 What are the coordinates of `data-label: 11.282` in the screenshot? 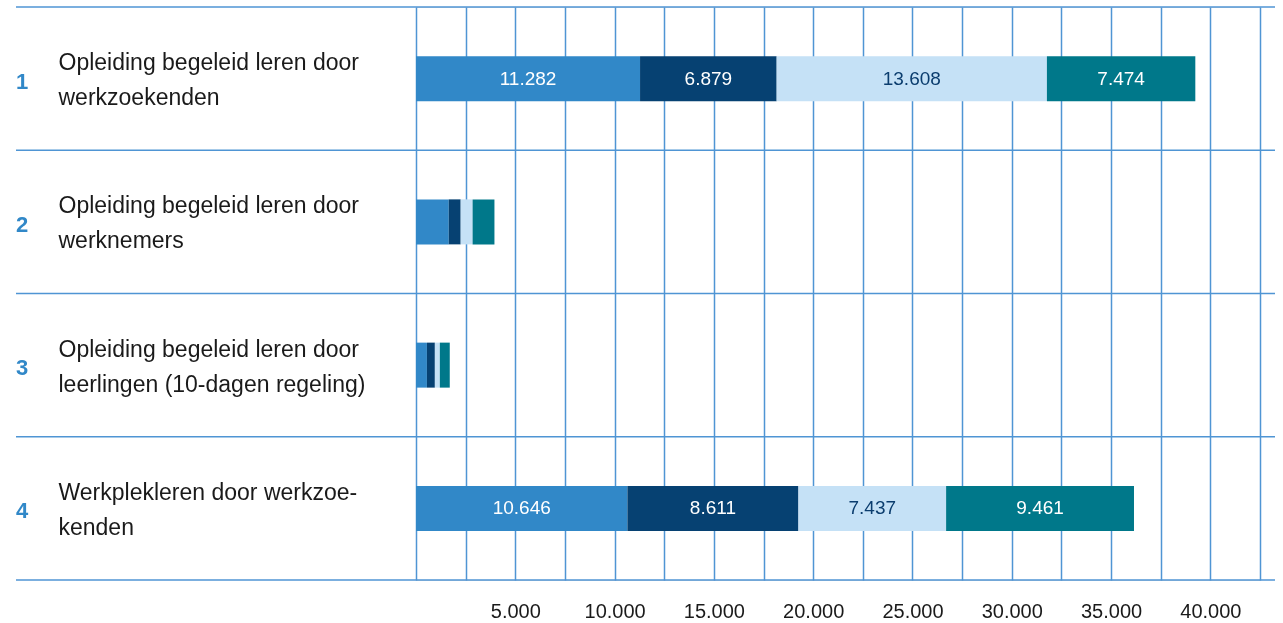 It's located at (528, 78).